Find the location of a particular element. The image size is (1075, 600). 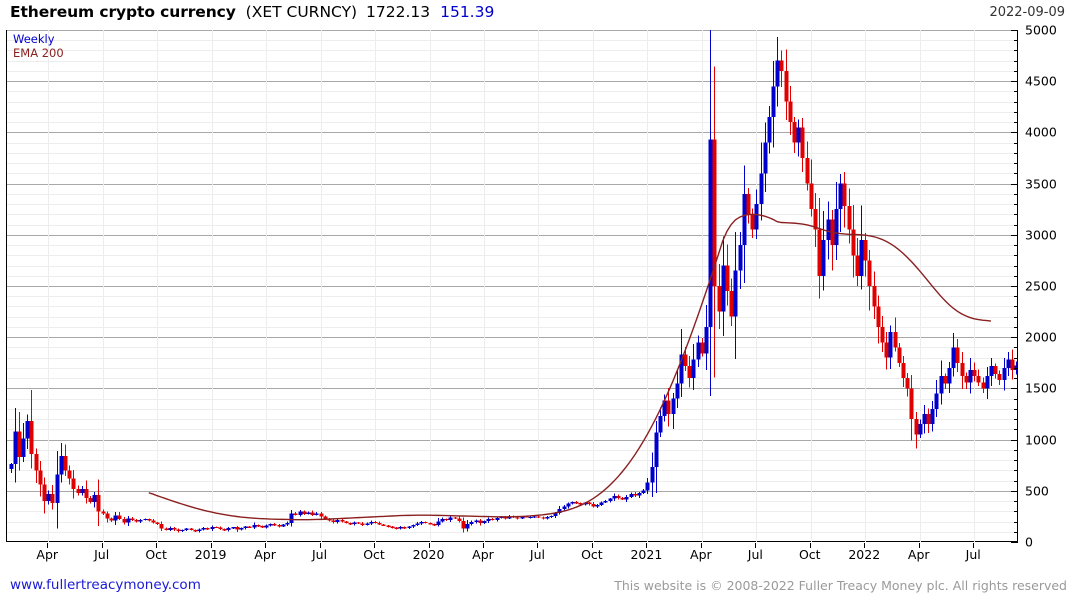

y-axis-spine is located at coordinates (1017, 286).